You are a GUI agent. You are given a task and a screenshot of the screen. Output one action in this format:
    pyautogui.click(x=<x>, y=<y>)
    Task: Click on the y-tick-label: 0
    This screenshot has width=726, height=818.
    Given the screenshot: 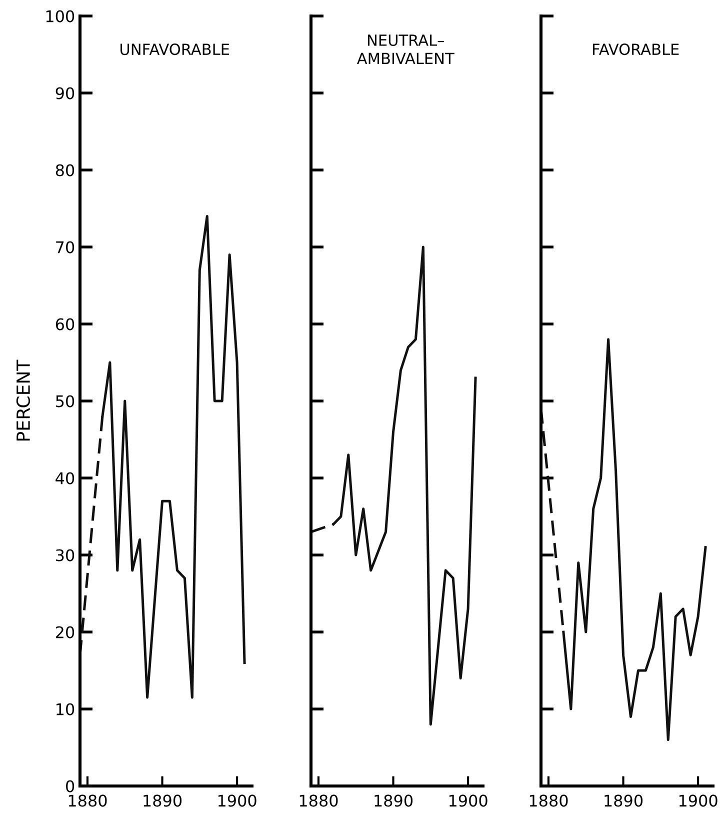 What is the action you would take?
    pyautogui.click(x=70, y=786)
    